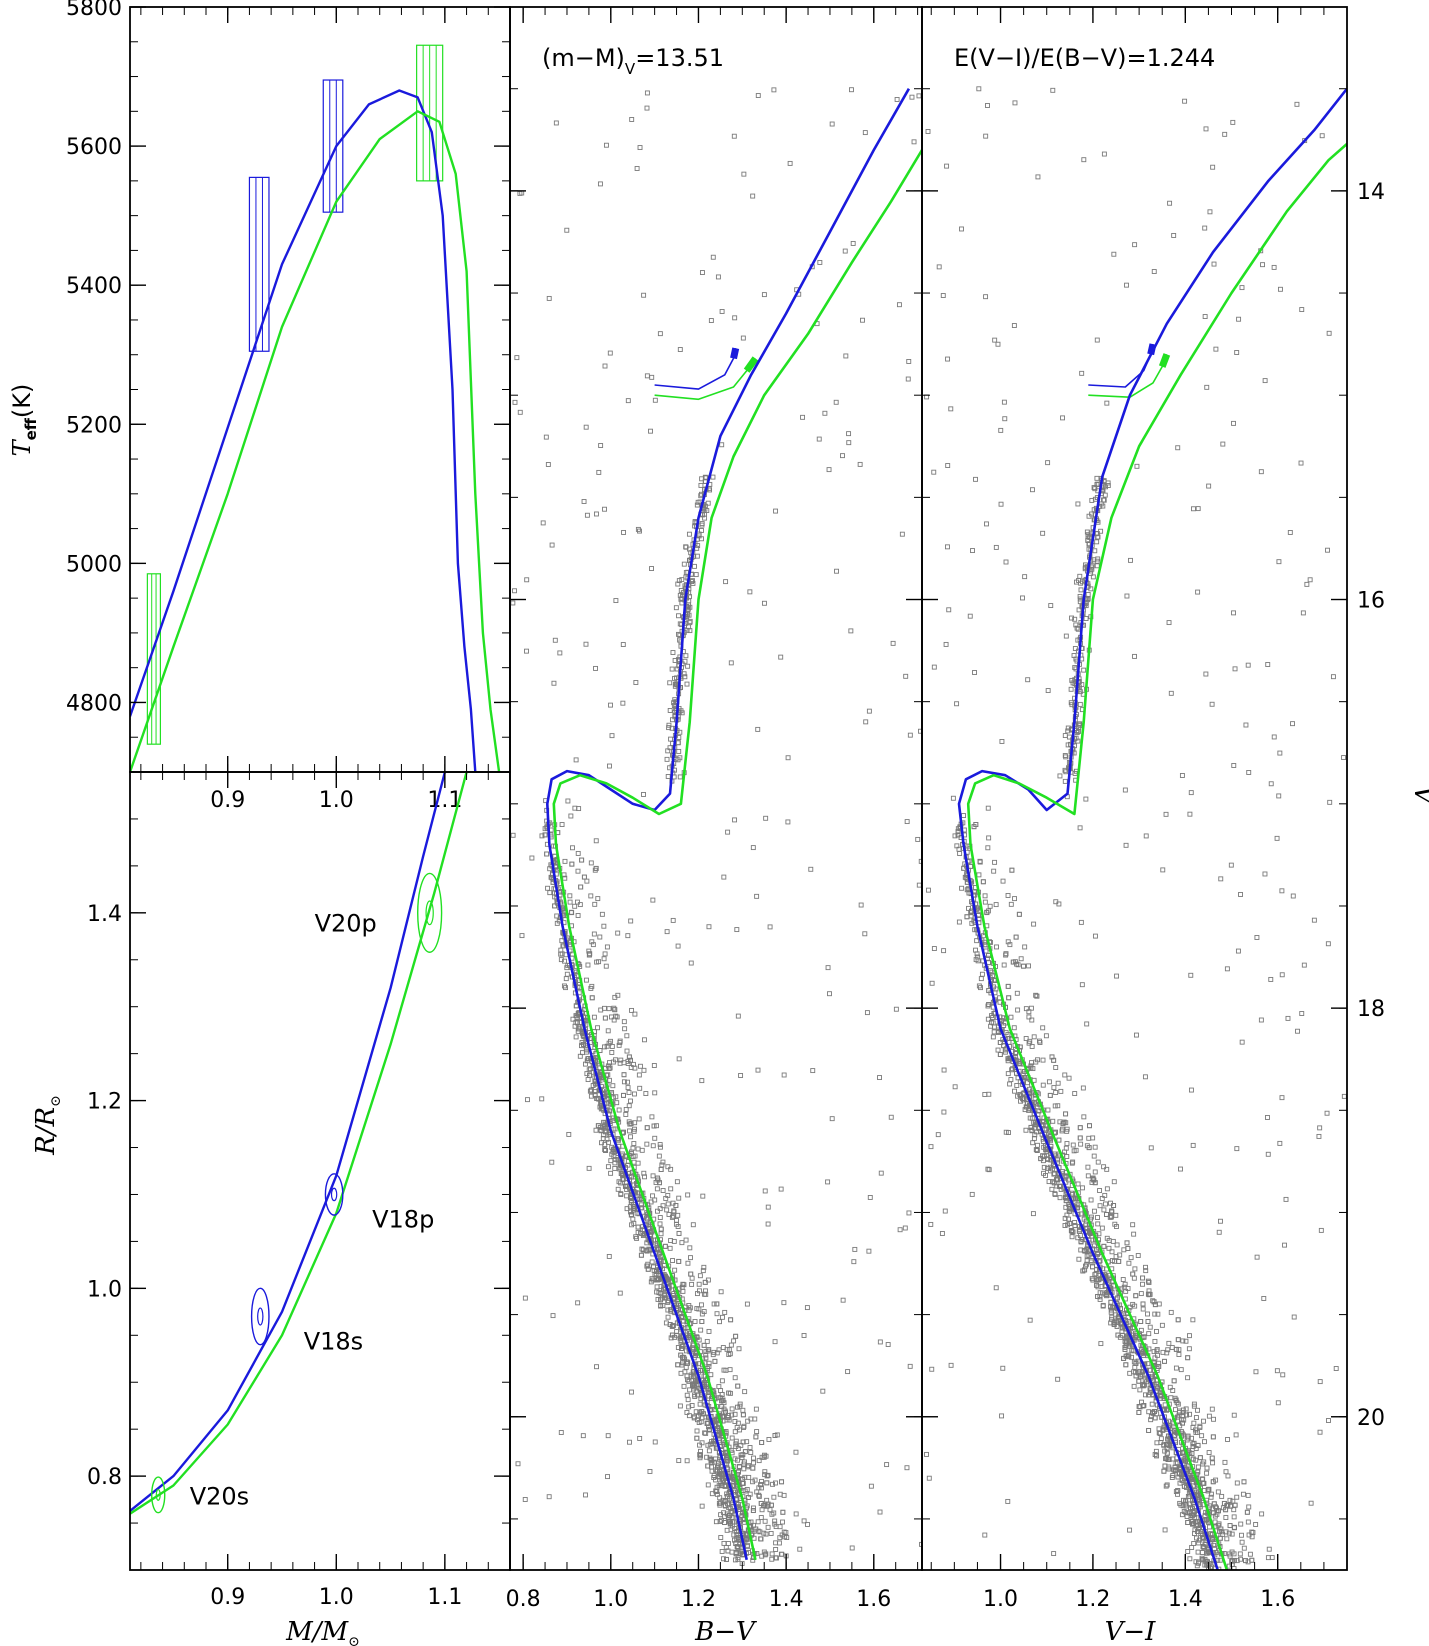  What do you see at coordinates (1065, 736) in the screenshot?
I see `vi-rgb-point` at bounding box center [1065, 736].